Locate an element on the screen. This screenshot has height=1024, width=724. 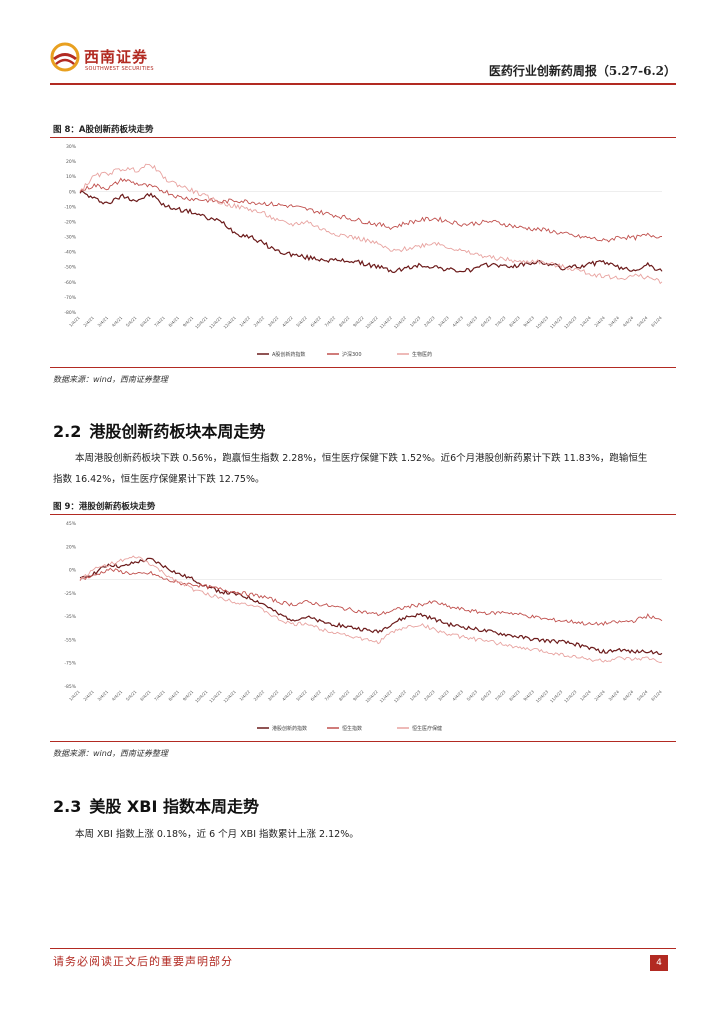
y-tick-label: -55% is located at coordinates (70, 640).